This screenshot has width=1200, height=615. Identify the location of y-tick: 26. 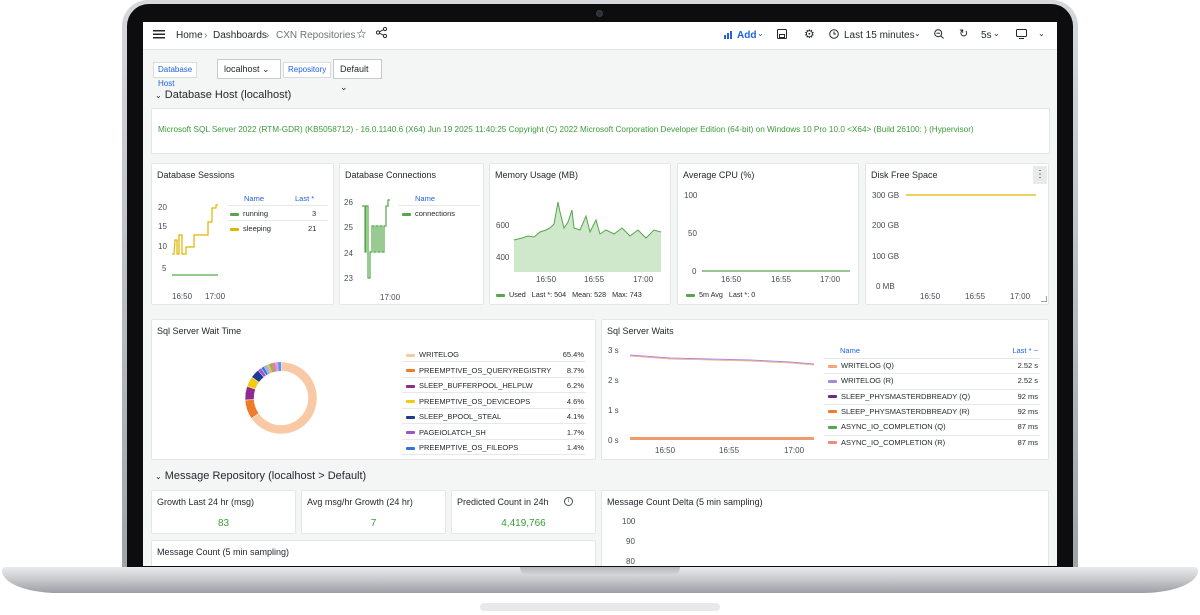
(348, 202).